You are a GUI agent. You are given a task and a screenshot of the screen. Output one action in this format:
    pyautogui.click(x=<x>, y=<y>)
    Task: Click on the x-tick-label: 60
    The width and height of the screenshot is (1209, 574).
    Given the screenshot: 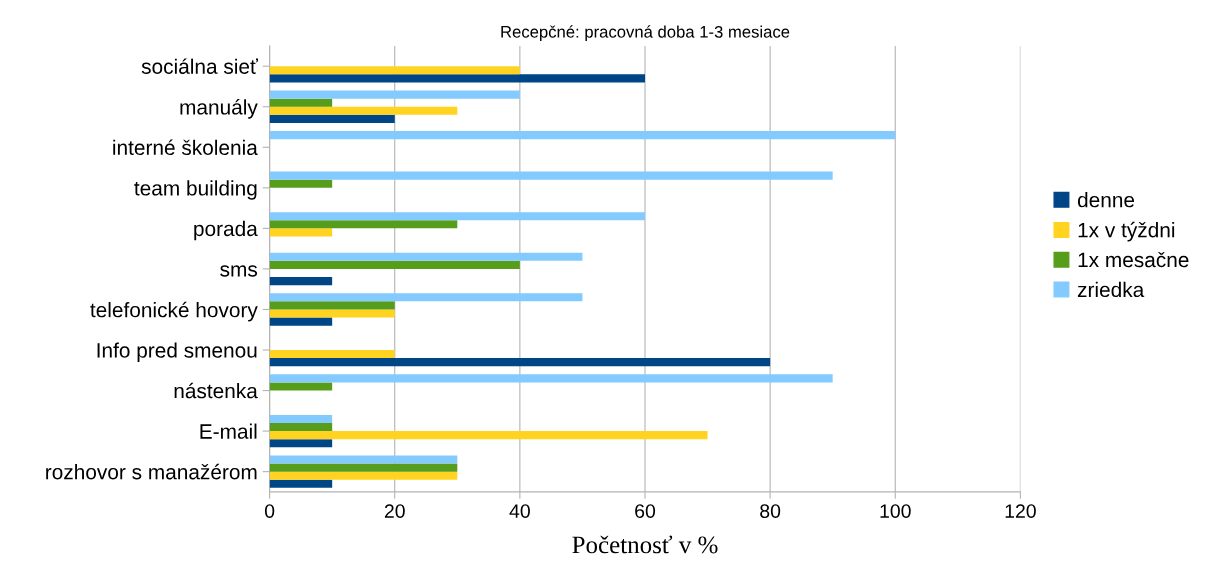 What is the action you would take?
    pyautogui.click(x=645, y=511)
    